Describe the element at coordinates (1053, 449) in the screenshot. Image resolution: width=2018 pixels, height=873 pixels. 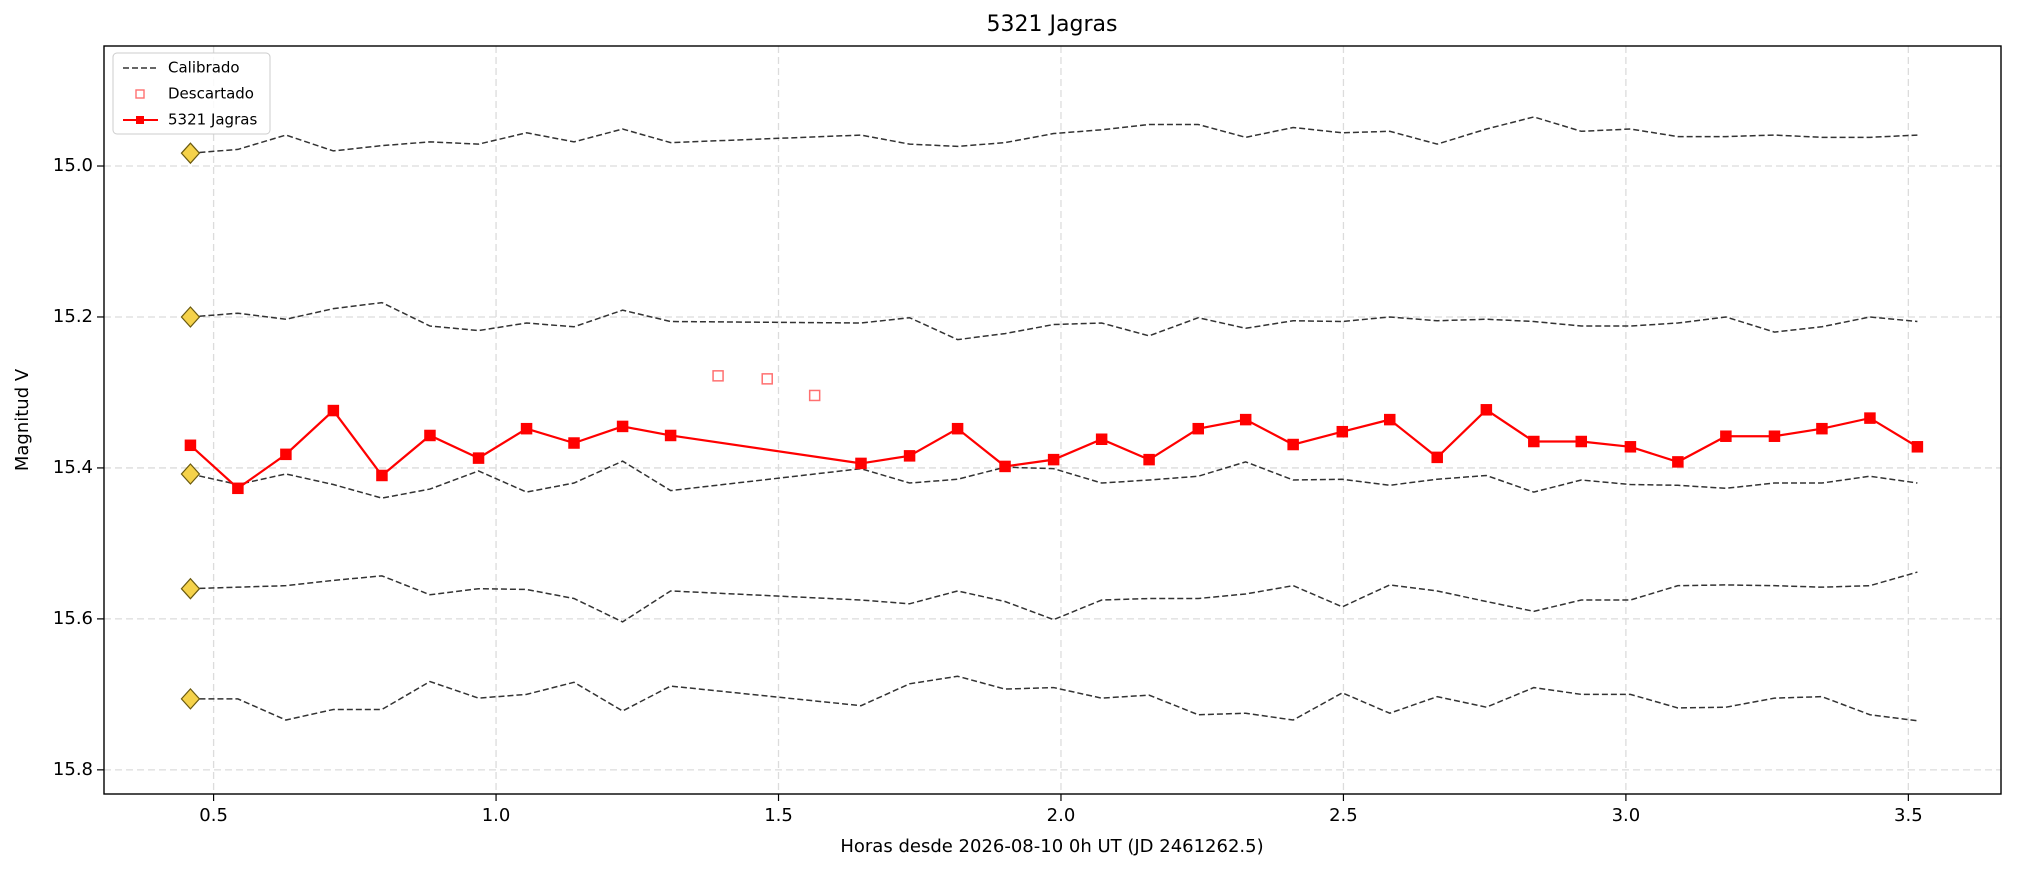
I see `target-line` at that location.